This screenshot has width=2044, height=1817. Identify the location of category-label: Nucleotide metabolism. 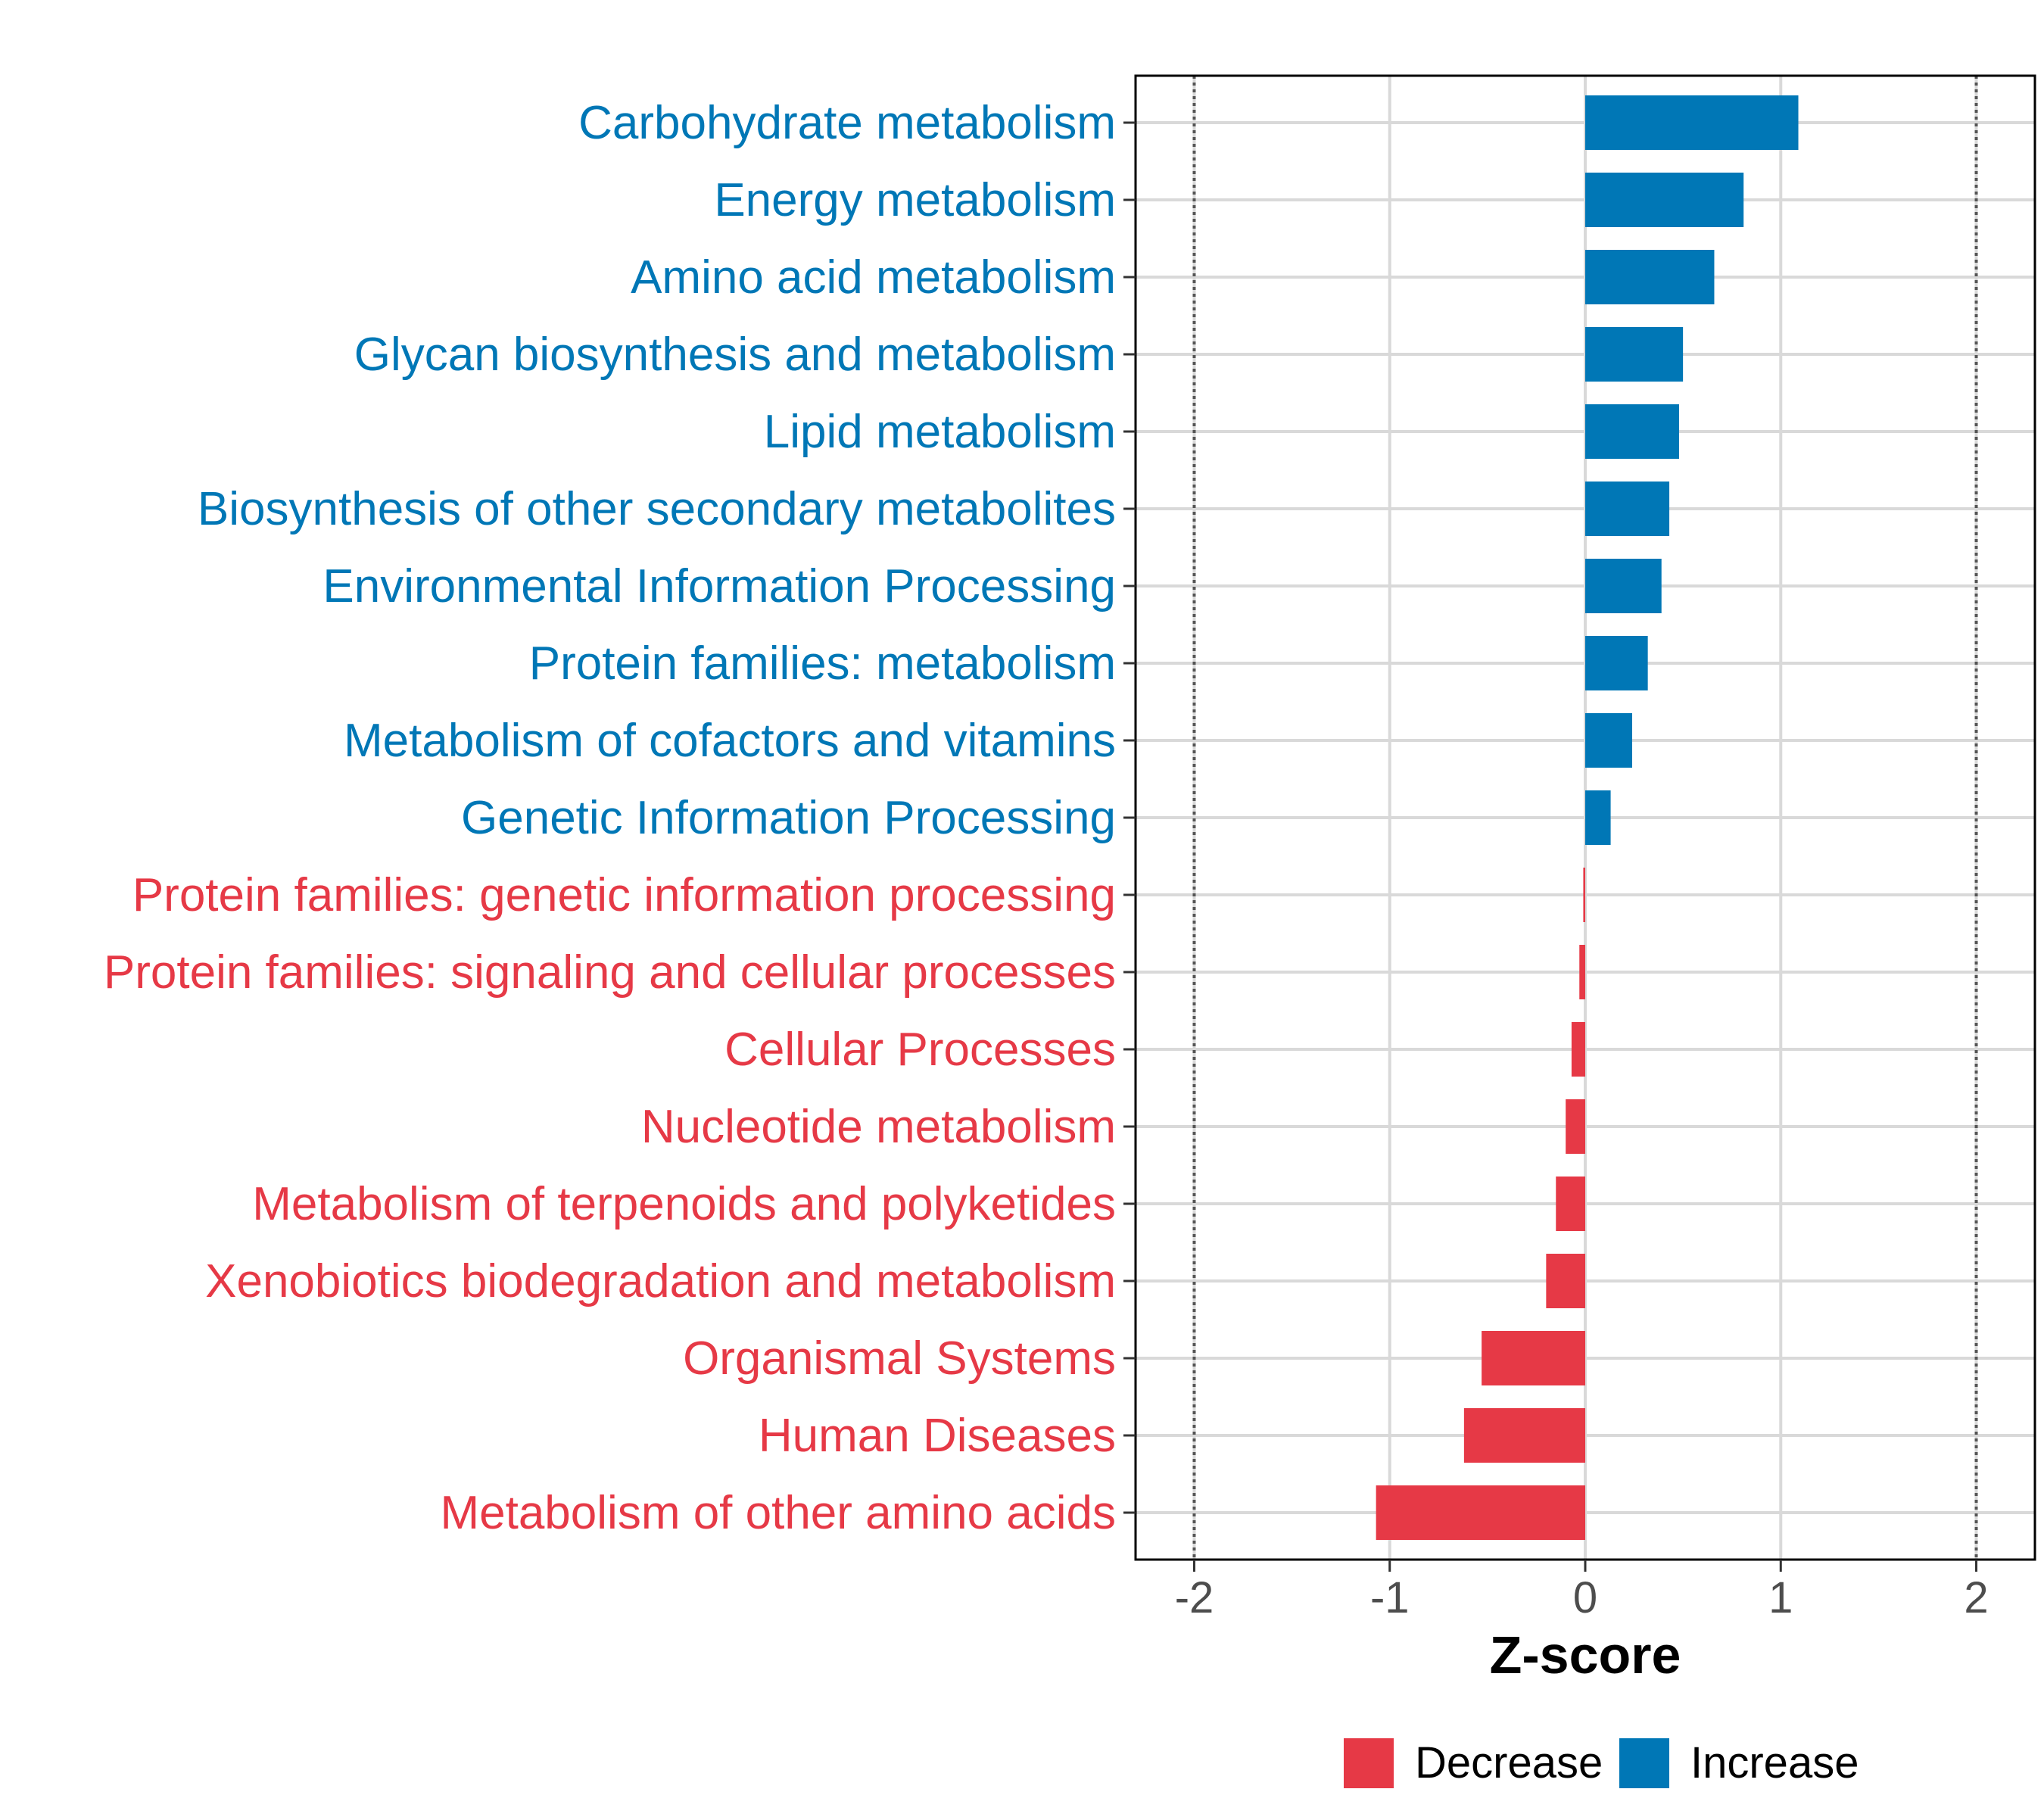
(878, 1127).